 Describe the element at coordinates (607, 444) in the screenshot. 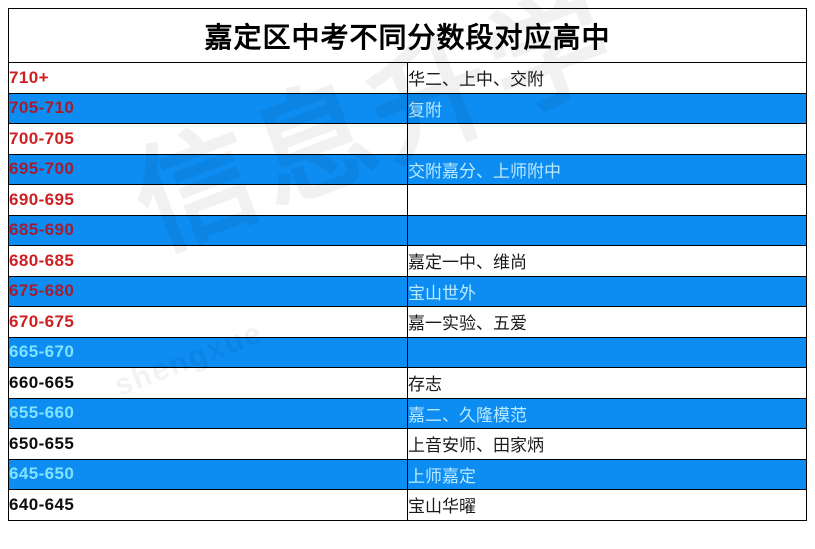

I see `schools-cell: 上音安师、田家炳` at that location.